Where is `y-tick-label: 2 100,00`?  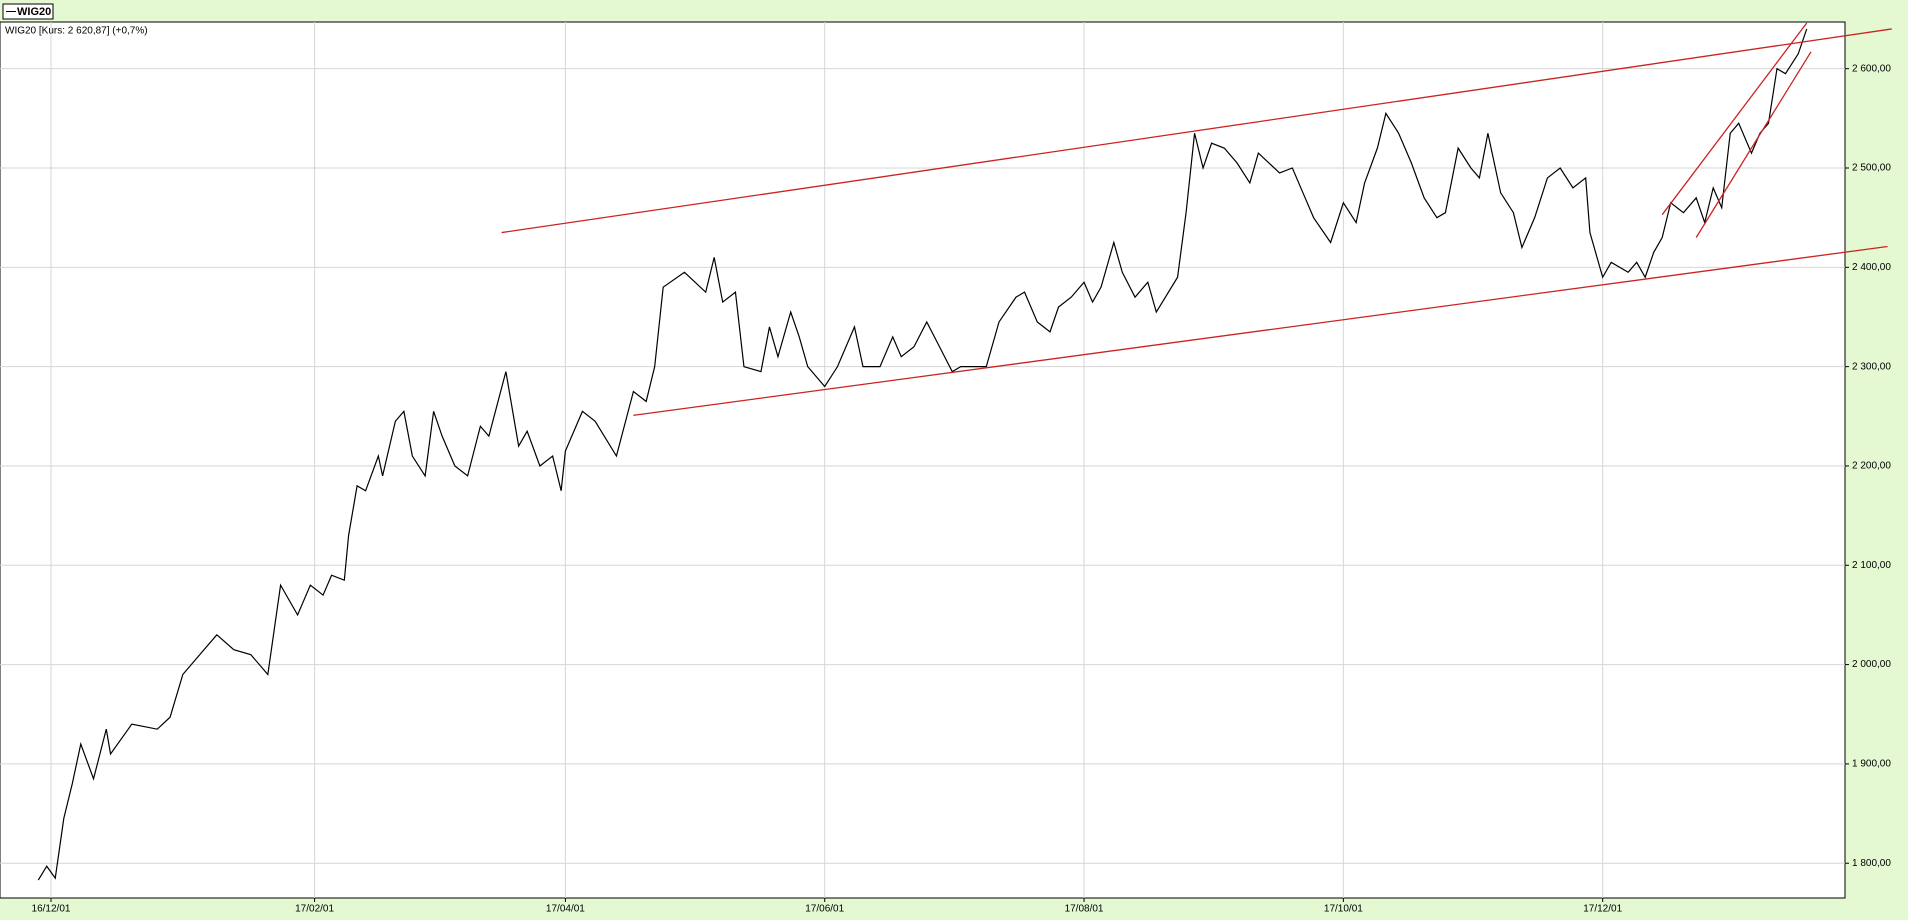
y-tick-label: 2 100,00 is located at coordinates (1871, 565).